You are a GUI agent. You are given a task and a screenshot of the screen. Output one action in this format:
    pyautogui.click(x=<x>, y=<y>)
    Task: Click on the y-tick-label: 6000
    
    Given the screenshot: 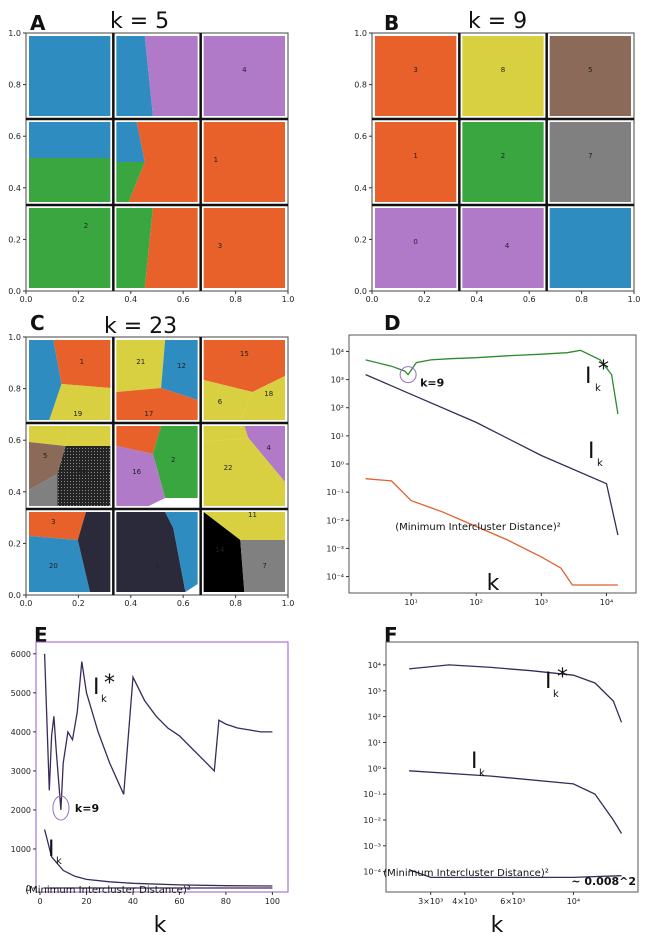 What is the action you would take?
    pyautogui.click(x=21, y=654)
    